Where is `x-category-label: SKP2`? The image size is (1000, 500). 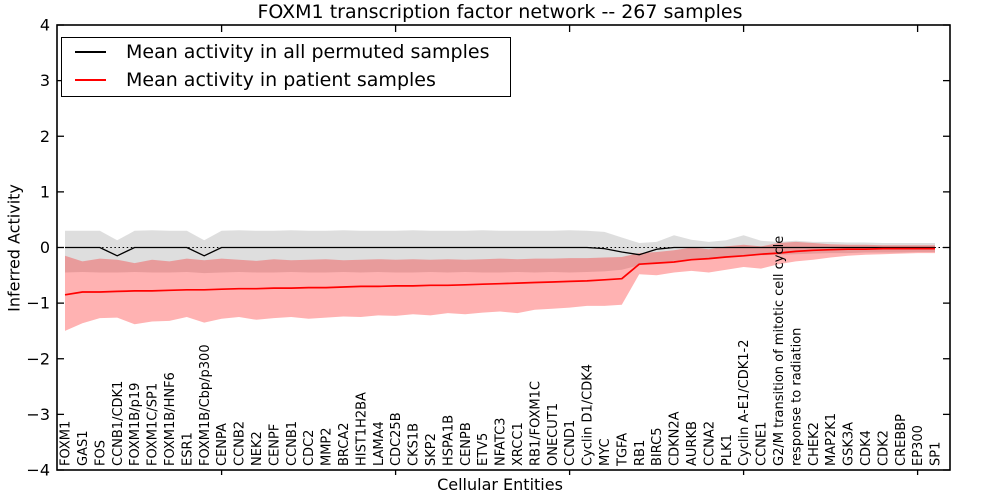
x-category-label: SKP2 is located at coordinates (431, 449).